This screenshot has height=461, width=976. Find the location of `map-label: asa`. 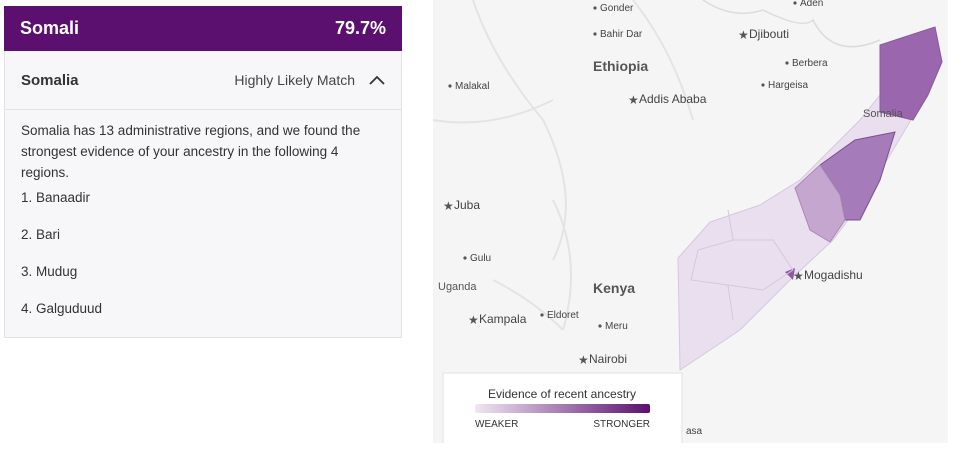

map-label: asa is located at coordinates (694, 431).